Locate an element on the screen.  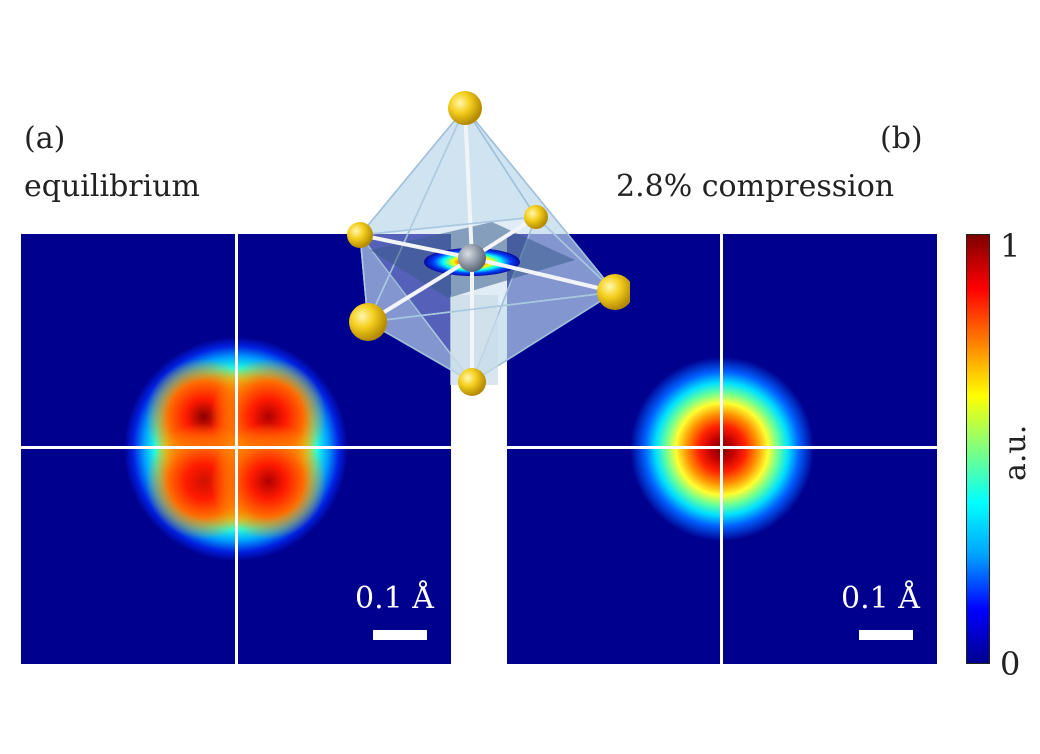
scale-bar-label-b: 0.1 Å is located at coordinates (880, 598).